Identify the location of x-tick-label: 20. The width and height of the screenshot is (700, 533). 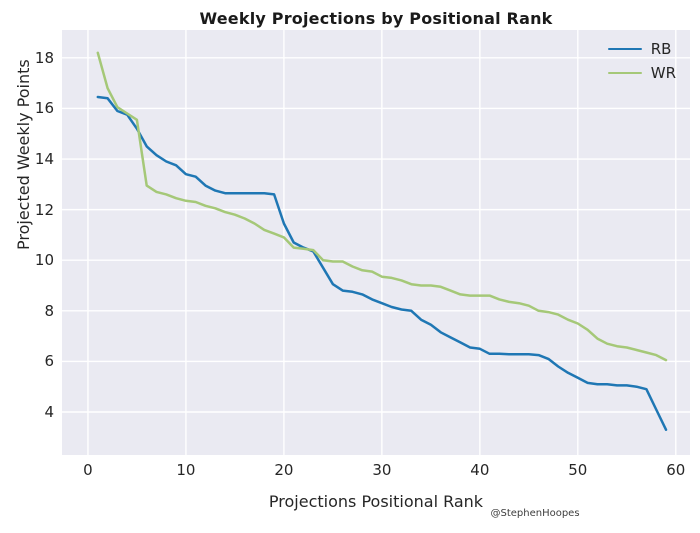
(284, 470).